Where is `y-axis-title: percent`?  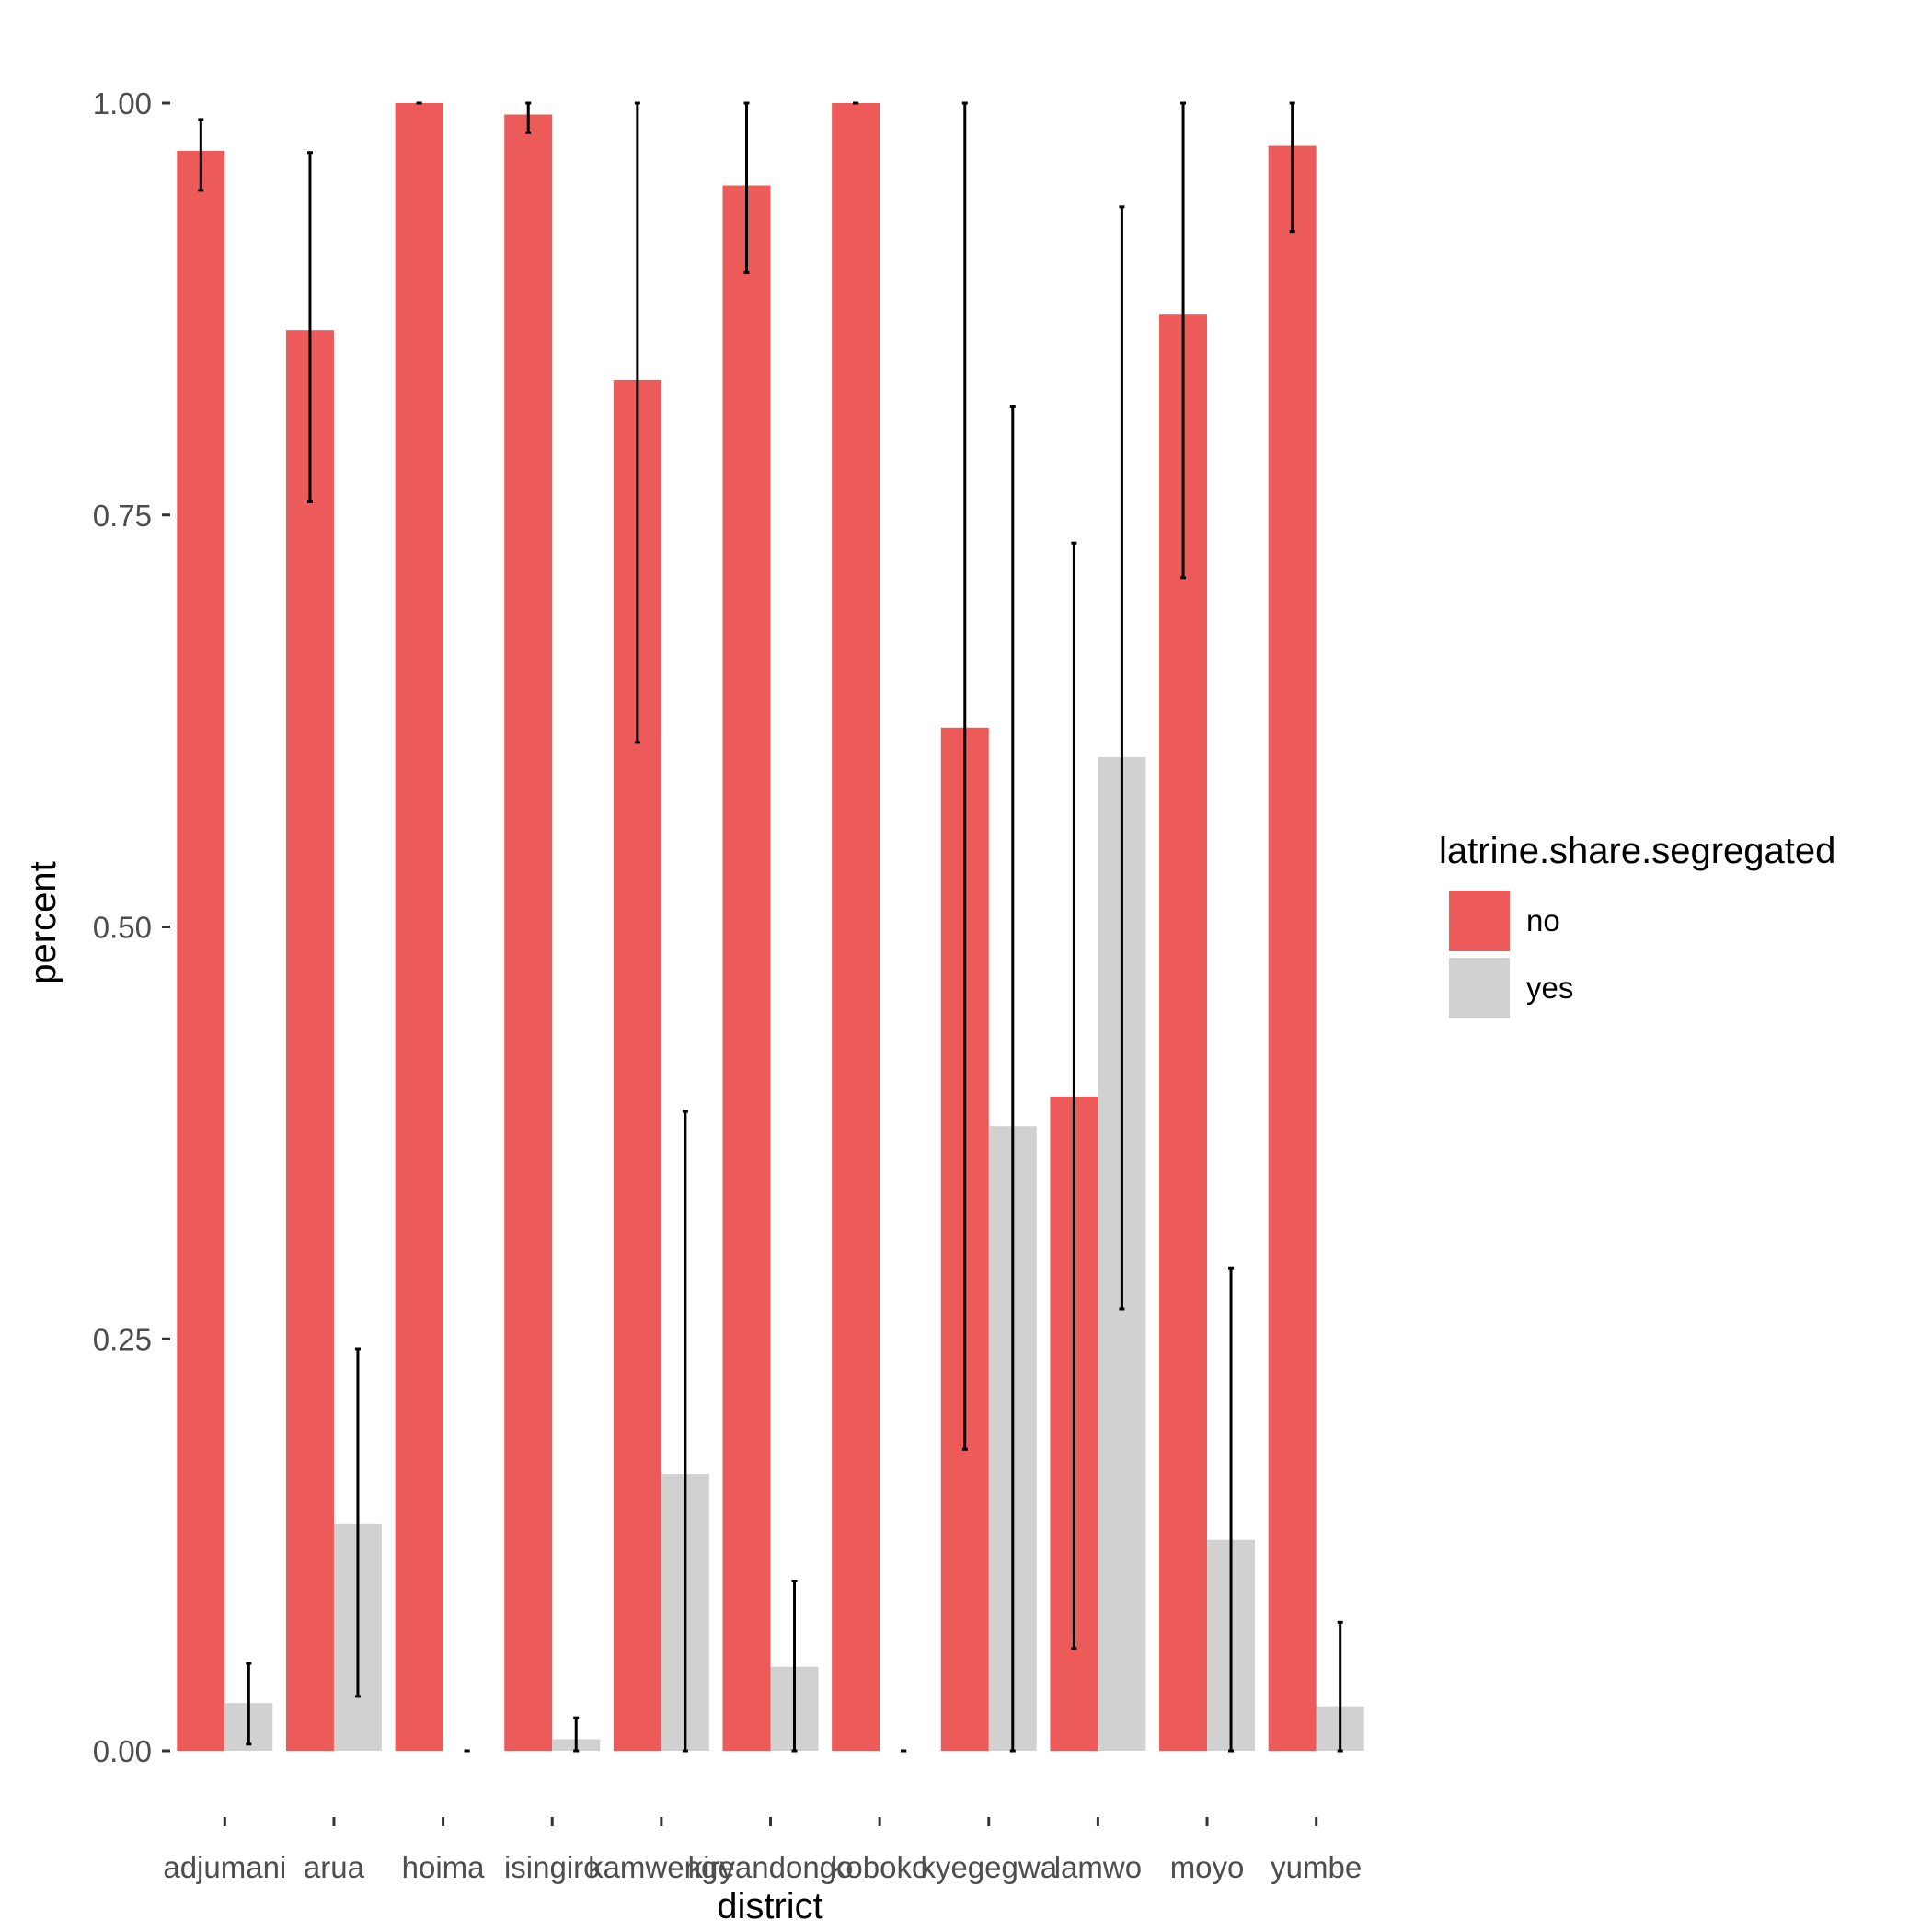 y-axis-title: percent is located at coordinates (43, 922).